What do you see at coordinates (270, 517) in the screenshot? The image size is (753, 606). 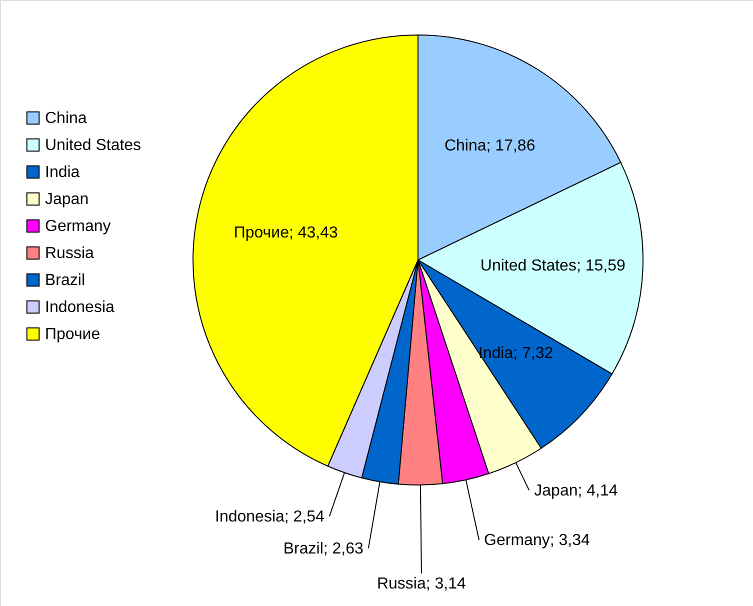 I see `data-label: Indonesia; 2,54` at bounding box center [270, 517].